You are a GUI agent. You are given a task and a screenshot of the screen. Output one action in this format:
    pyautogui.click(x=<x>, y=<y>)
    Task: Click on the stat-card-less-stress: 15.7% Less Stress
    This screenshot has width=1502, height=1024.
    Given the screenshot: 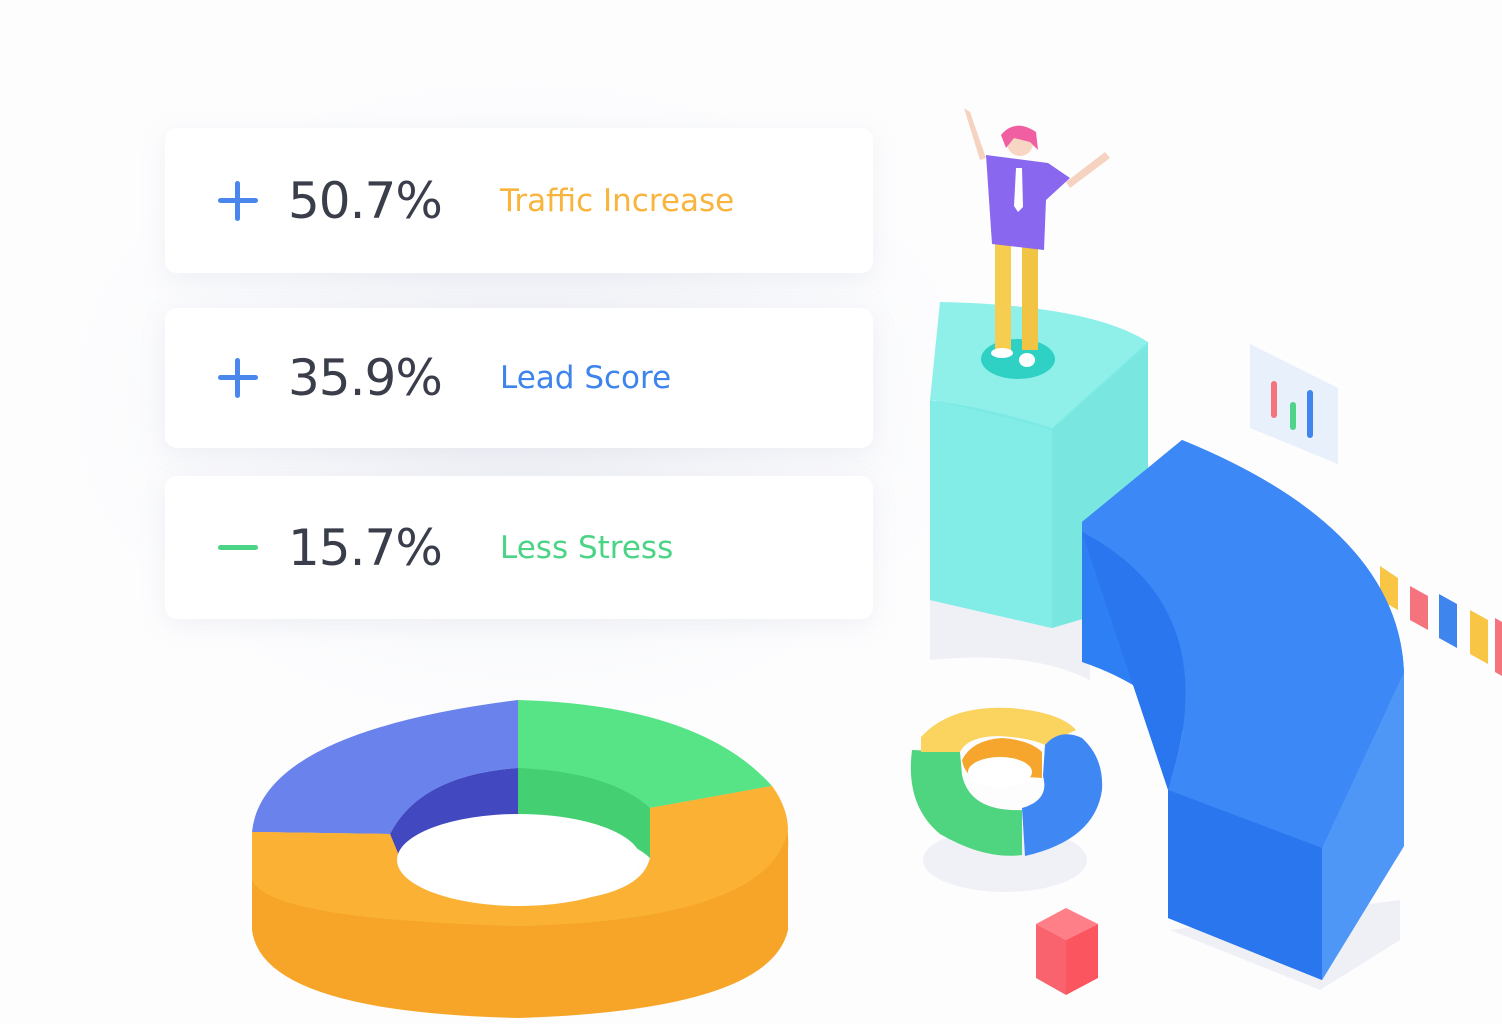 What is the action you would take?
    pyautogui.click(x=519, y=547)
    